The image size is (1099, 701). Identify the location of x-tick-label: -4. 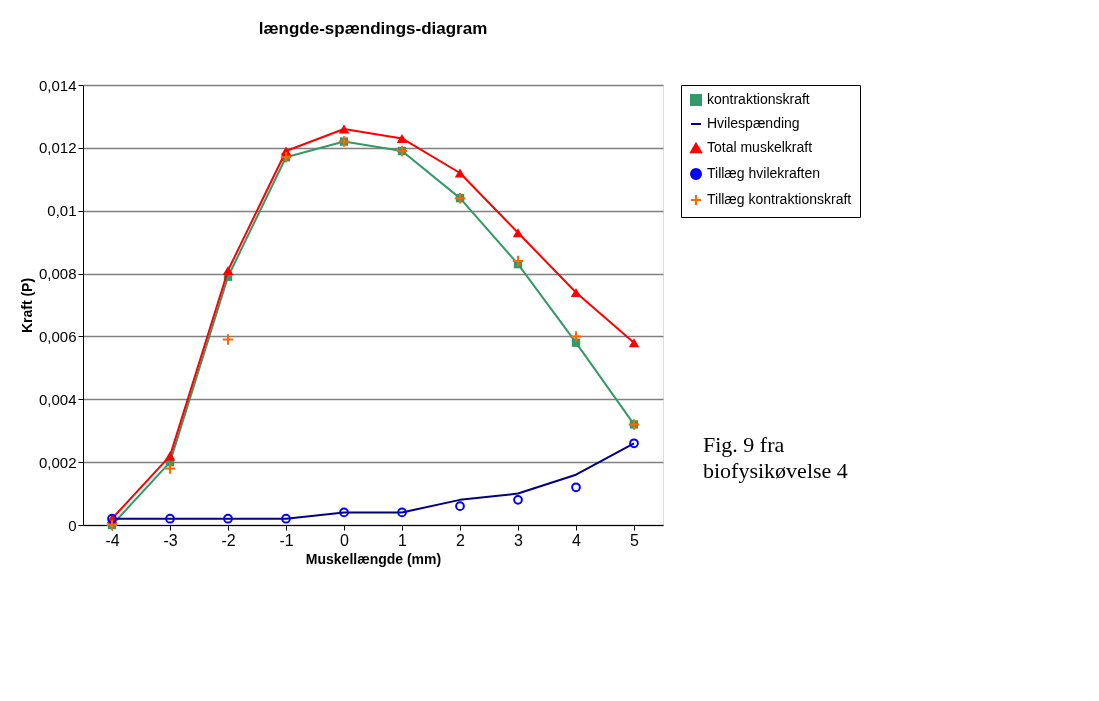
(112, 540).